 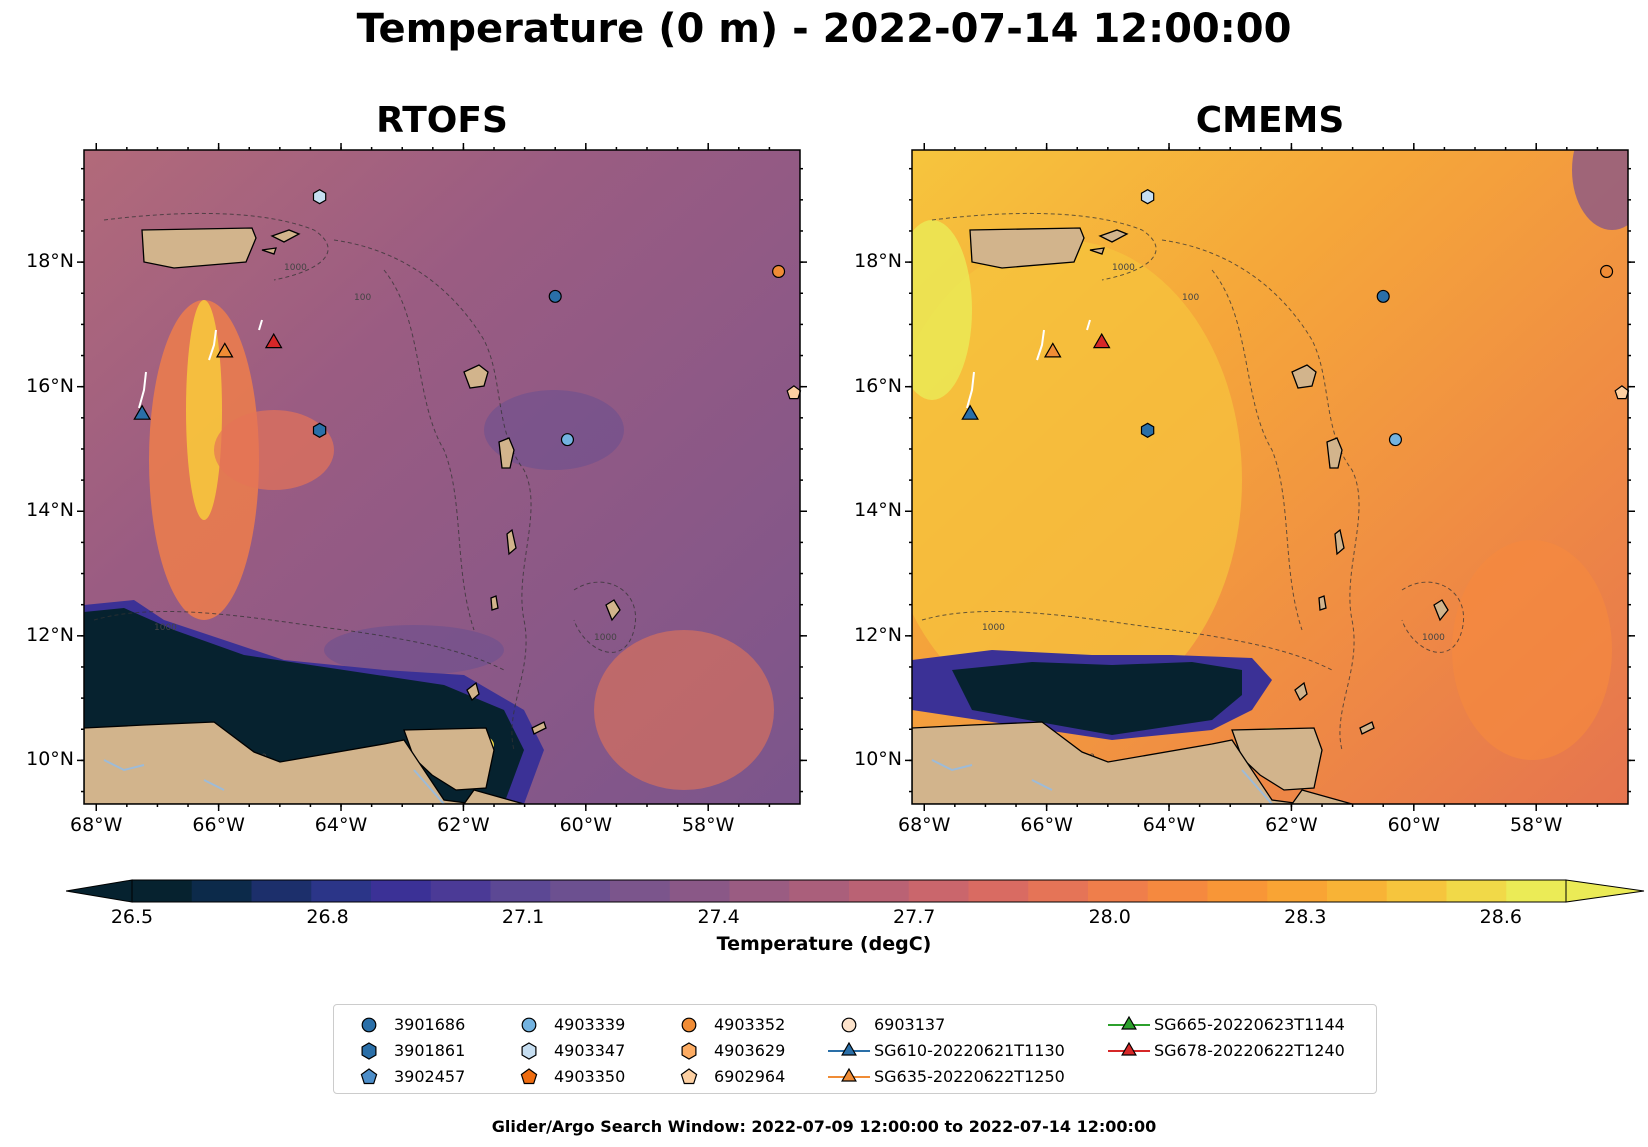 I want to click on legend-label: 4903347, so click(x=590, y=1050).